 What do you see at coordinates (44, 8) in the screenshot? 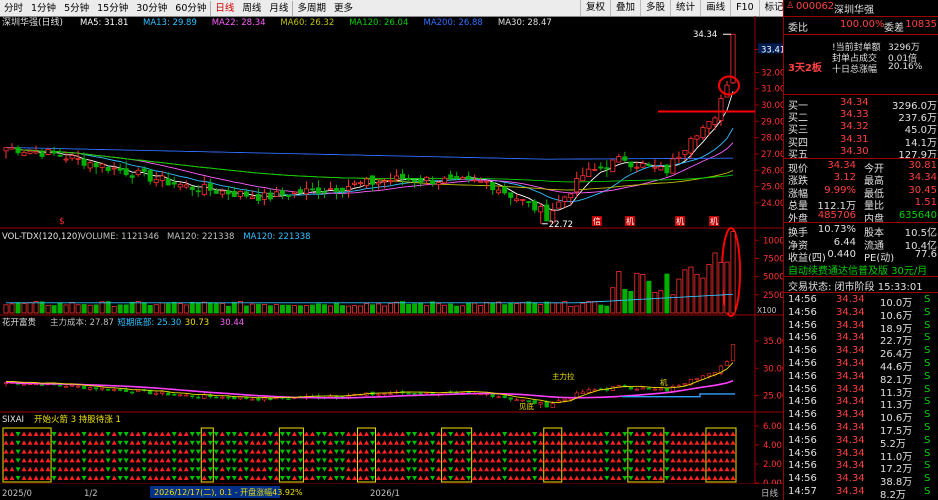
I see `period-tab-1: 1分钟` at bounding box center [44, 8].